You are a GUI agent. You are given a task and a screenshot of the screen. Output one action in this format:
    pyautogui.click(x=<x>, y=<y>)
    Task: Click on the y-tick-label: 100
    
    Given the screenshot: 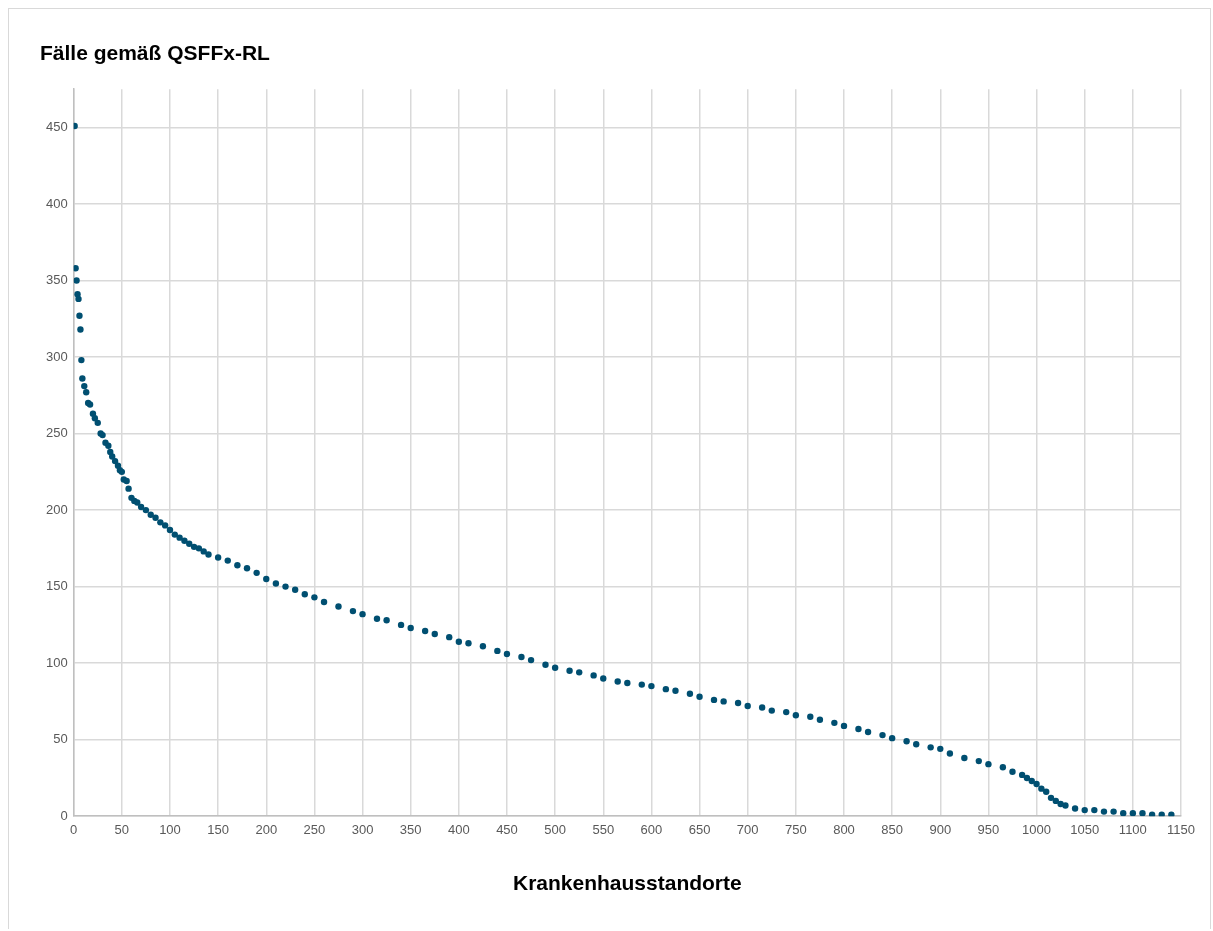 What is the action you would take?
    pyautogui.click(x=56, y=662)
    